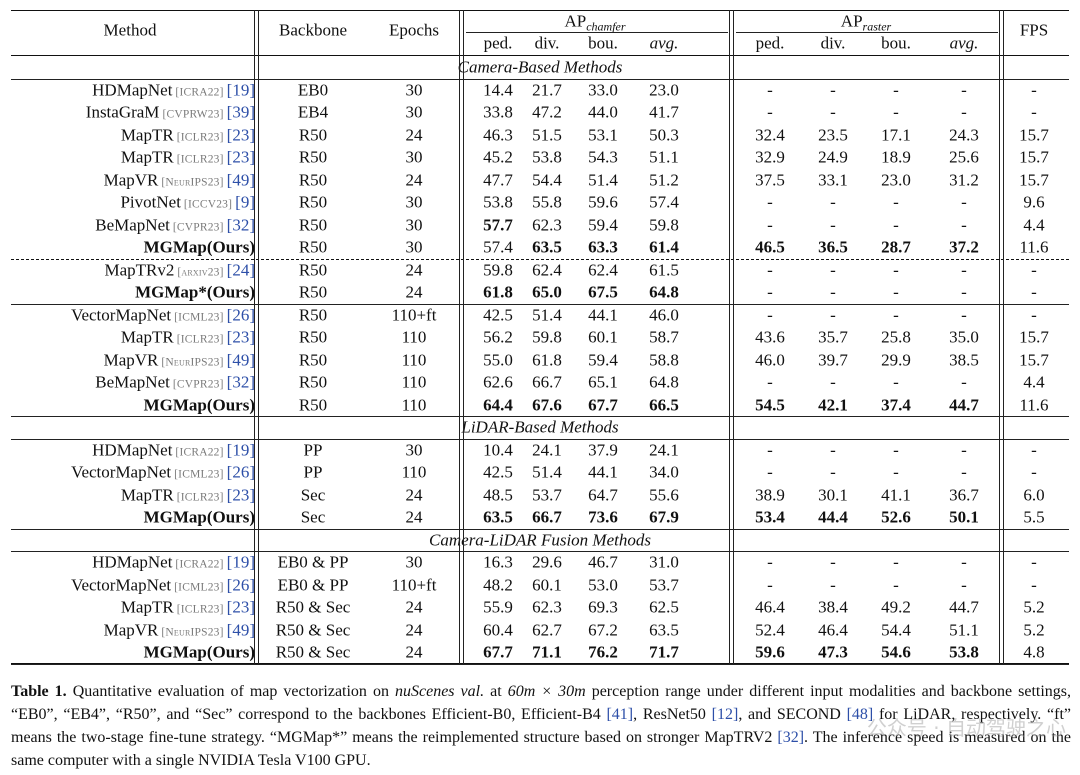  I want to click on epochs-cell: 110, so click(414, 405).